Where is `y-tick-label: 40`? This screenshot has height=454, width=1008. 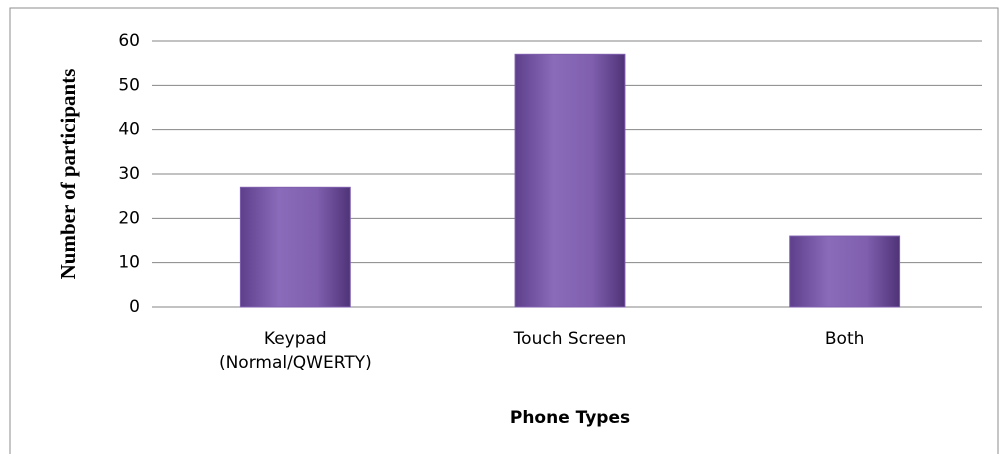
y-tick-label: 40 is located at coordinates (129, 130).